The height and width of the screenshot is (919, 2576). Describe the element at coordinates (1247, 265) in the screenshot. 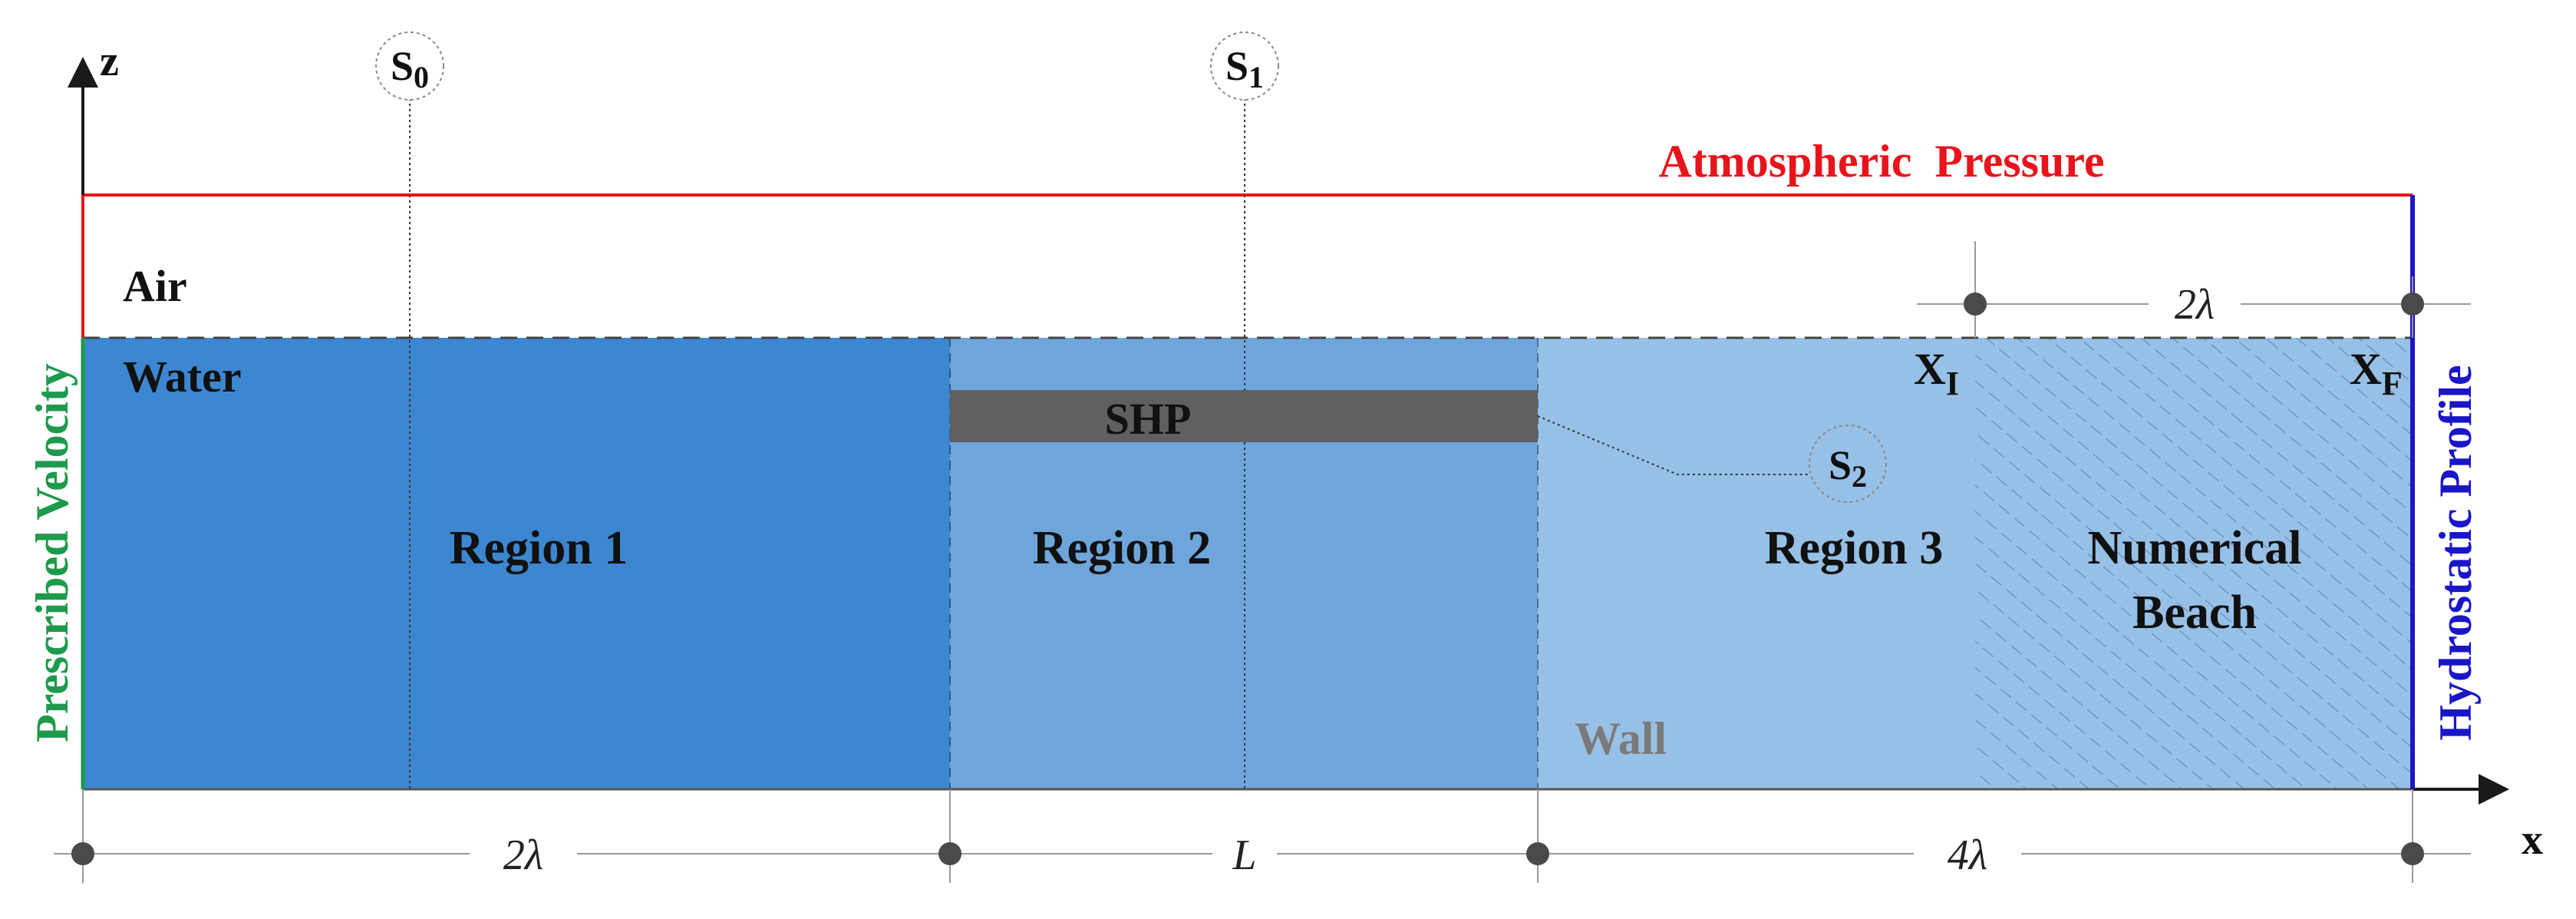

I see `atmospheric-boundary` at that location.